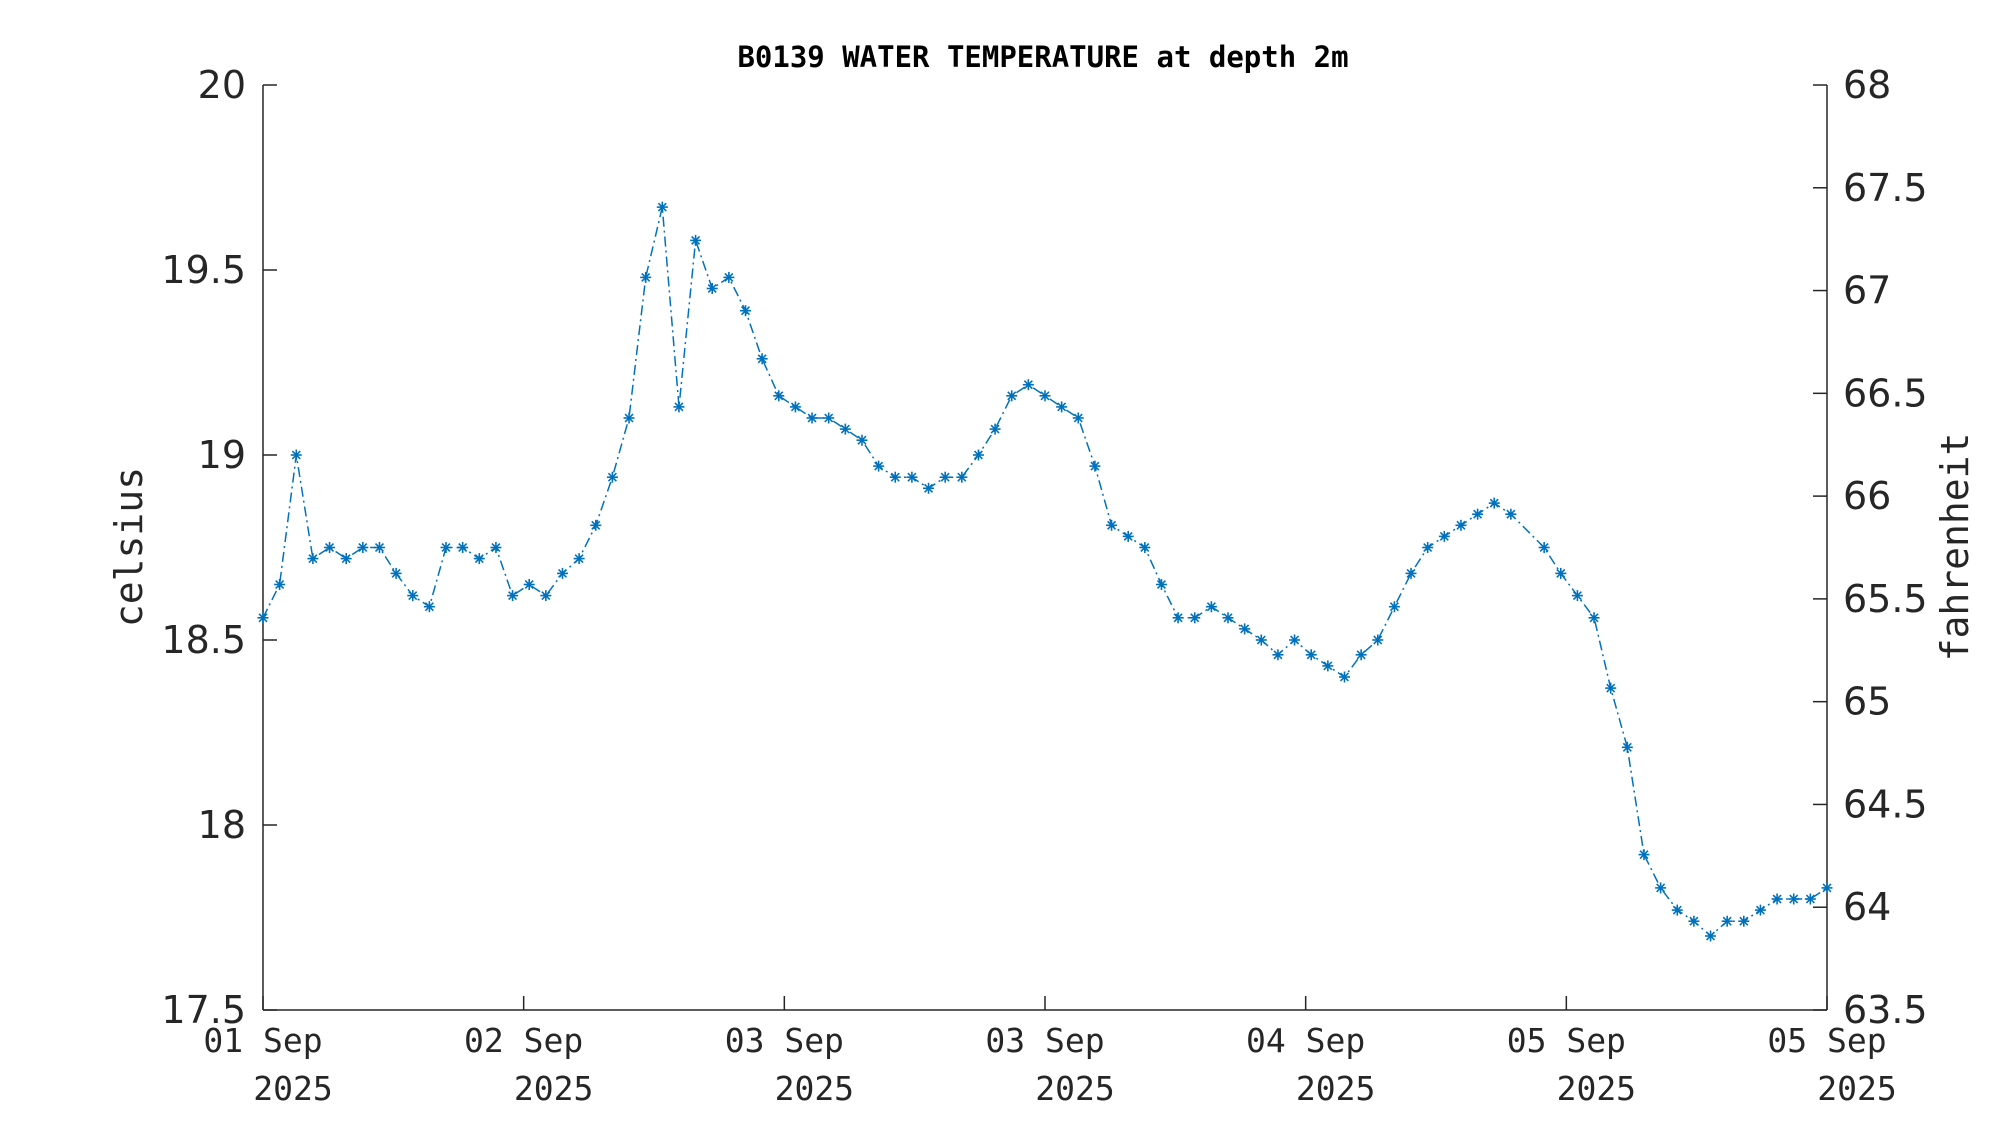 The height and width of the screenshot is (1125, 2000). I want to click on y-tick-label-left: 17.5, so click(203, 1010).